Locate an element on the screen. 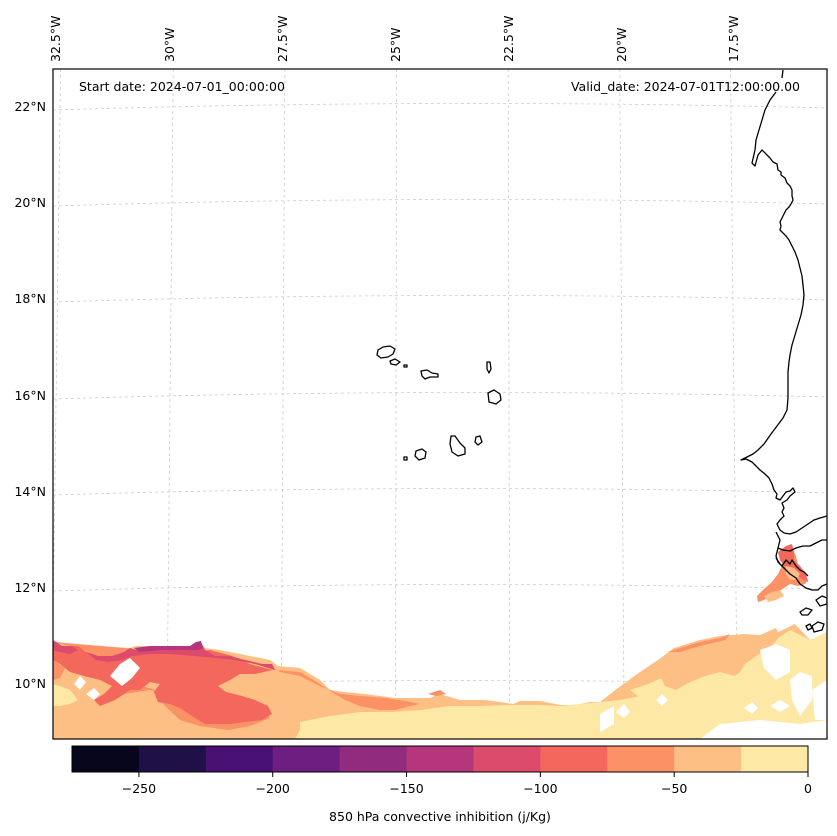 The width and height of the screenshot is (837, 836). colorbar-swatches is located at coordinates (440, 759).